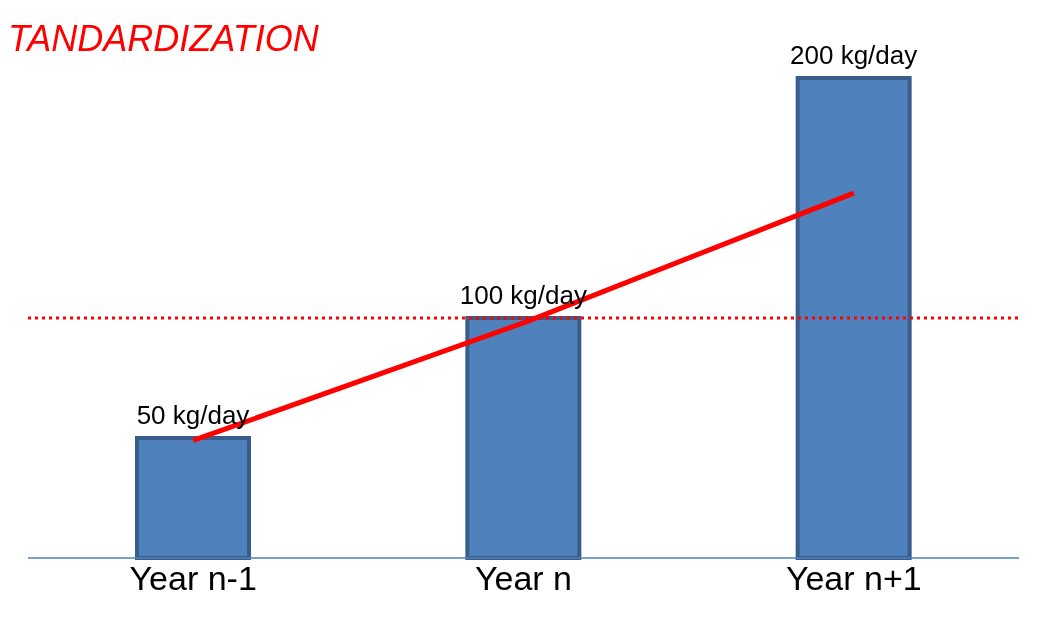  Describe the element at coordinates (193, 415) in the screenshot. I see `data-label: 50 kg/day` at that location.